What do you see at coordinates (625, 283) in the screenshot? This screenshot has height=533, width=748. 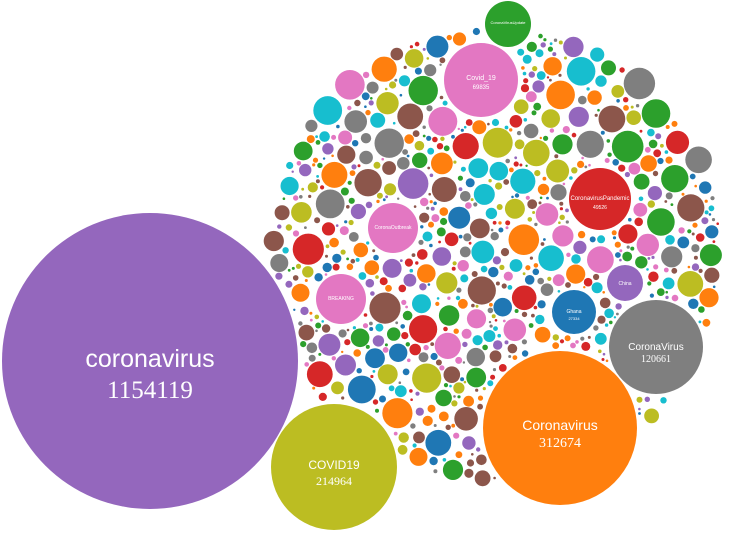 I see `bubble-China: China` at bounding box center [625, 283].